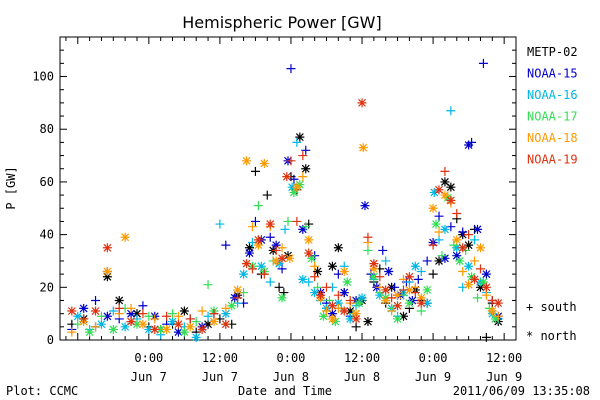 The height and width of the screenshot is (400, 600). I want to click on legend-entry: NOAA-17, so click(552, 117).